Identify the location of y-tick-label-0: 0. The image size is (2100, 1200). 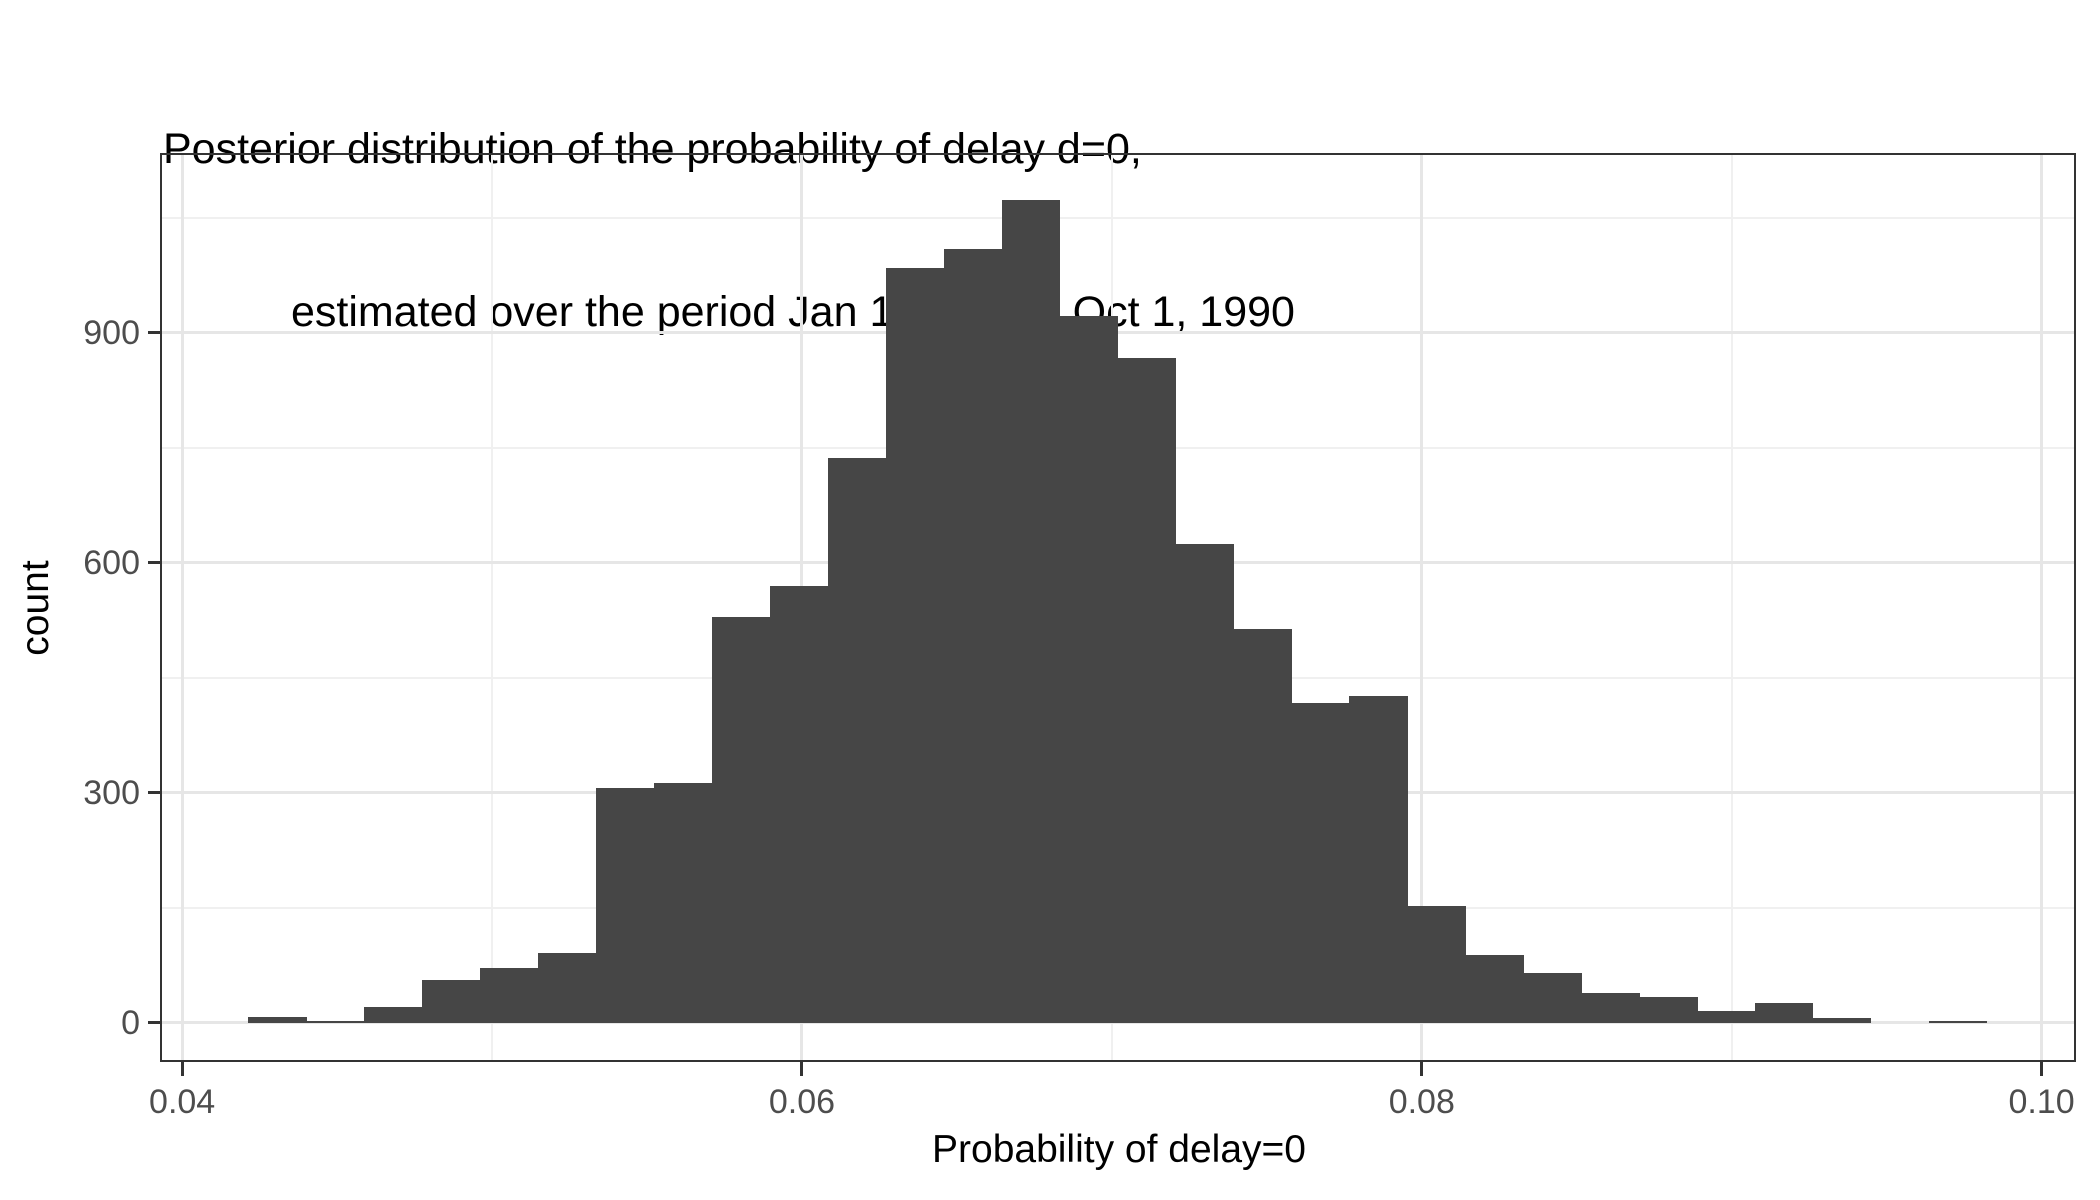
(130, 1022).